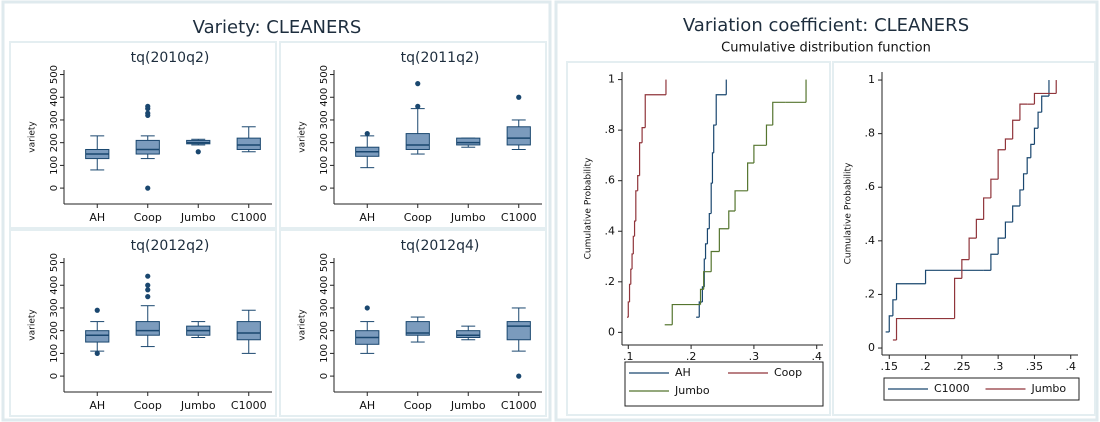  What do you see at coordinates (277, 27) in the screenshot?
I see `panel-title: Variety: CLEANERS` at bounding box center [277, 27].